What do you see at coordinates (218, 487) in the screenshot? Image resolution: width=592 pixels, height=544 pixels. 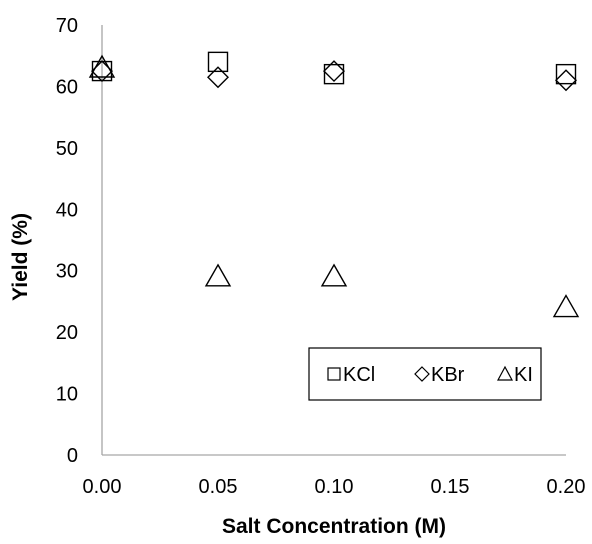 I see `x-tick-label: 0.05` at bounding box center [218, 487].